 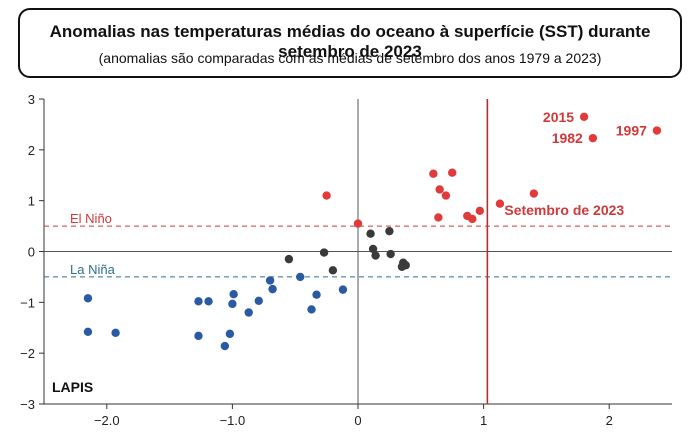 I want to click on y-tick-label: 1, so click(x=31, y=201).